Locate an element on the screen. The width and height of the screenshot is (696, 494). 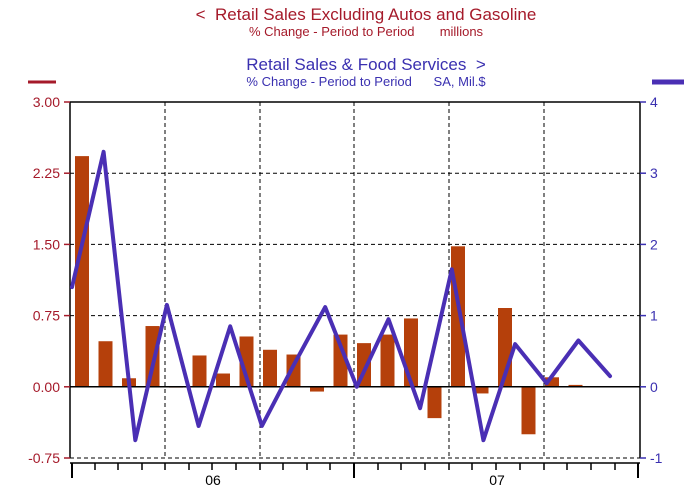
right-tick-label: -1 is located at coordinates (656, 458).